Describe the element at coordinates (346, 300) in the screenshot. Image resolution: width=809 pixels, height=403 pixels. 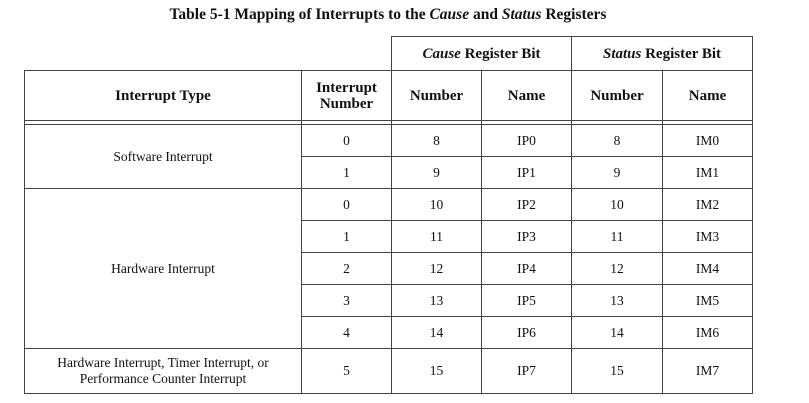
I see `interrupt-number-cell: 3` at that location.